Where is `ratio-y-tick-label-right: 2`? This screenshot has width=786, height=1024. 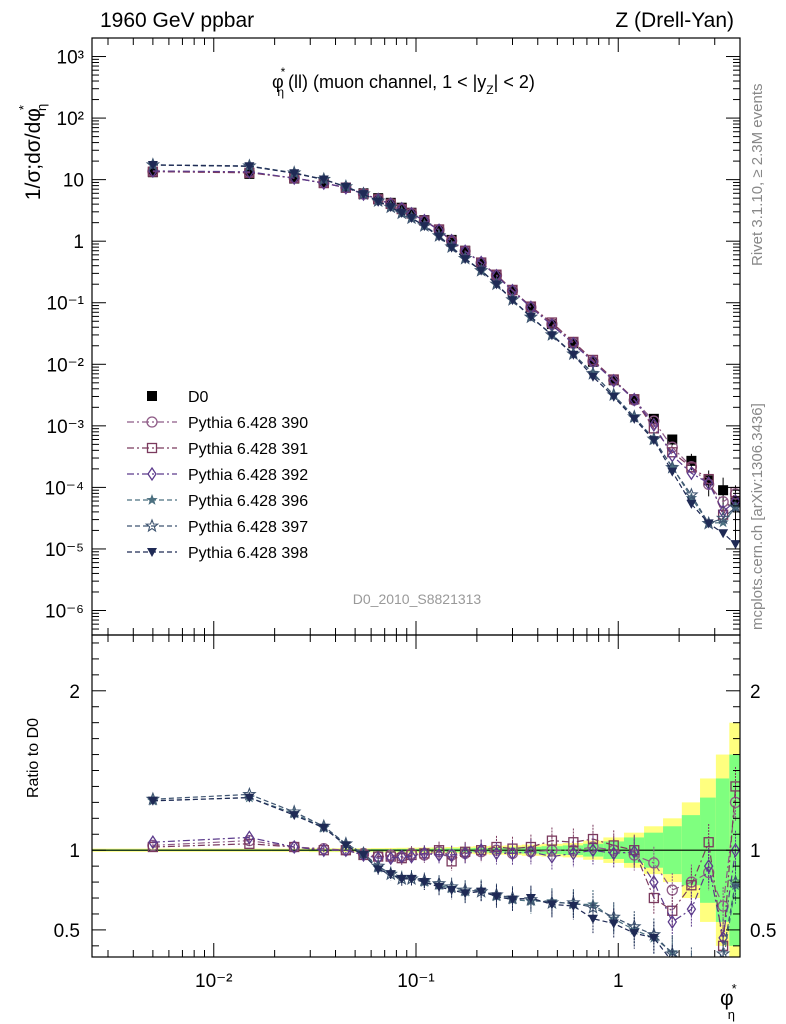 ratio-y-tick-label-right: 2 is located at coordinates (755, 692).